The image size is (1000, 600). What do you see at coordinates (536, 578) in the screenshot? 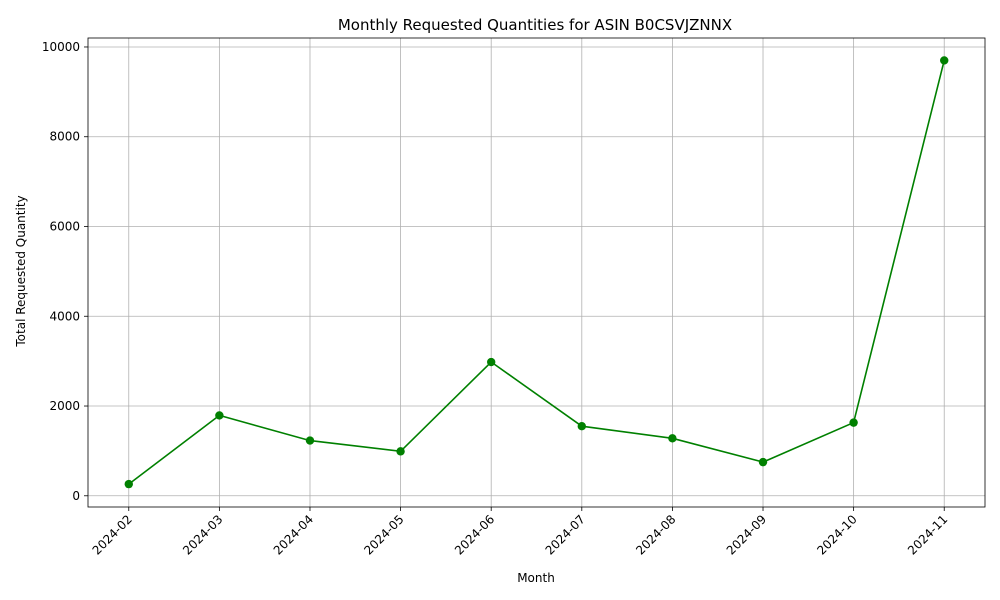
I see `x-axis-label: Month` at bounding box center [536, 578].